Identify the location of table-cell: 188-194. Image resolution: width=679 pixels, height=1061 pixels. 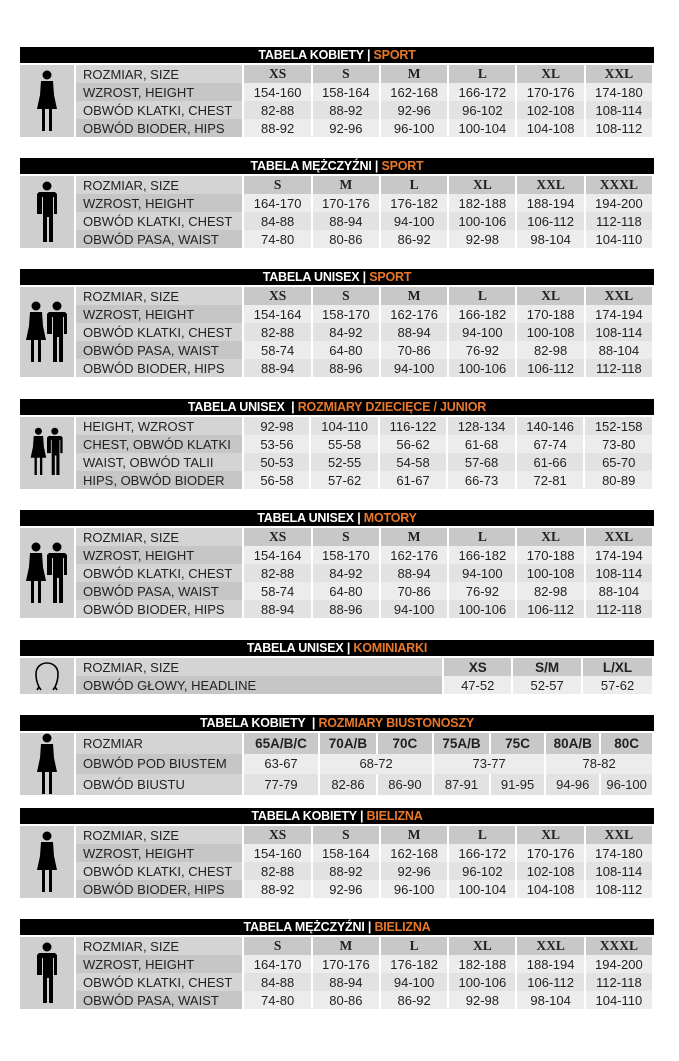
(550, 203).